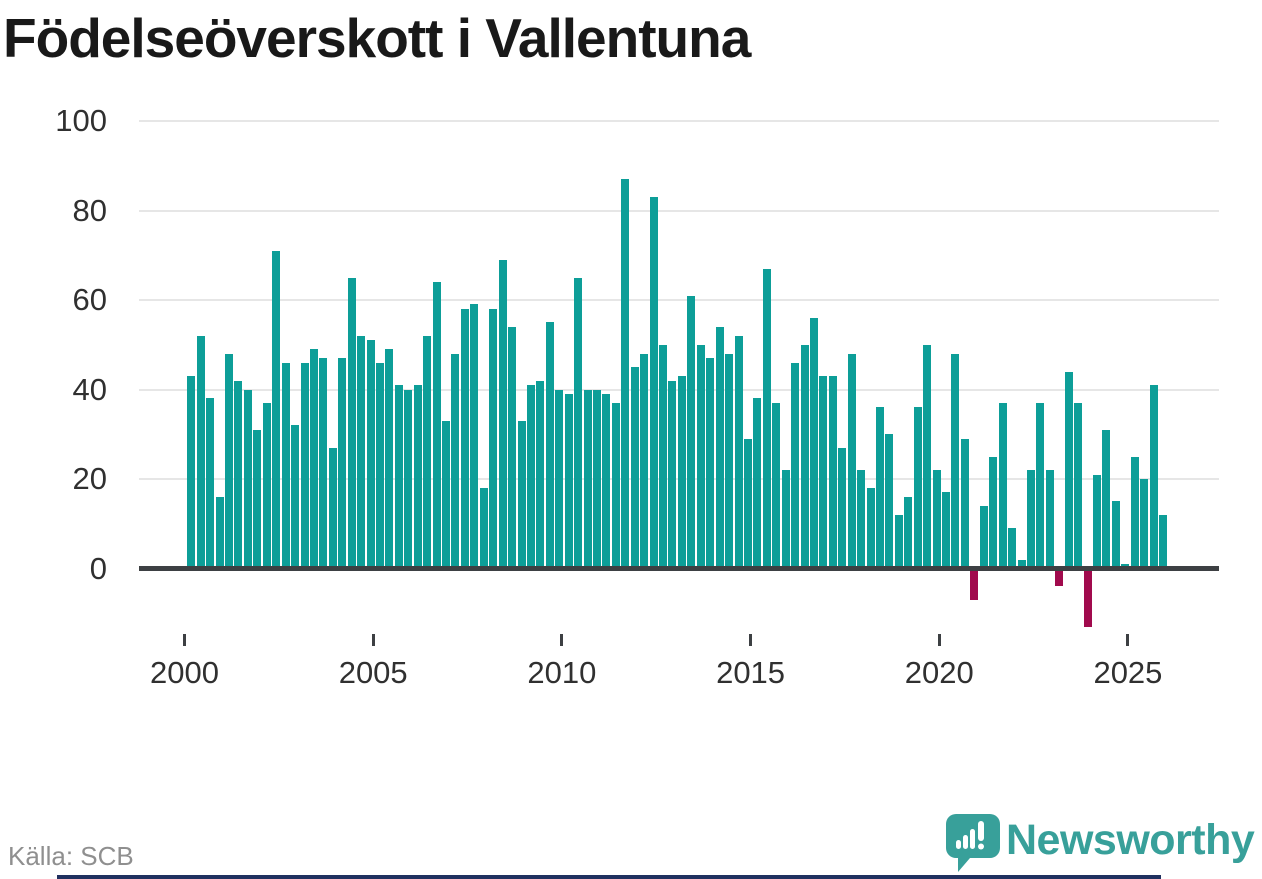 This screenshot has width=1262, height=879. What do you see at coordinates (436, 425) in the screenshot?
I see `bar-2006Q3` at bounding box center [436, 425].